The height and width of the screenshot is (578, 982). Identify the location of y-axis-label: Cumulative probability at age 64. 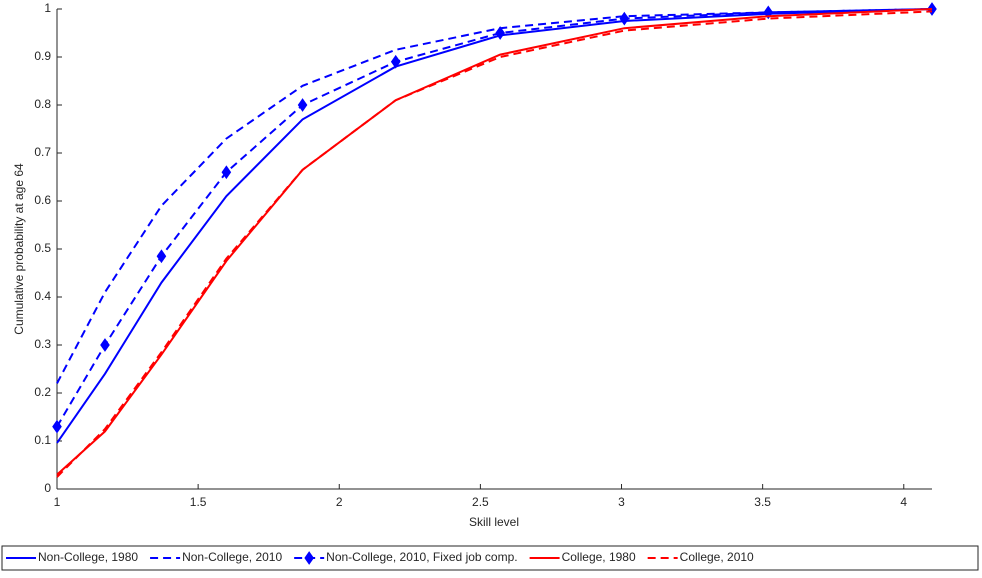
(19, 249).